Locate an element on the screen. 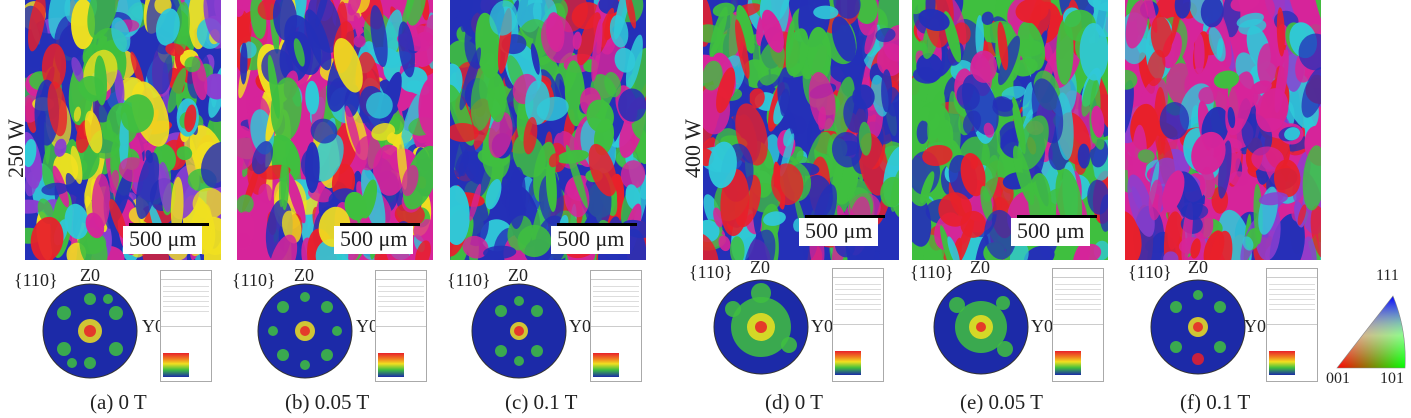 This screenshot has width=1411, height=418. pole-figure-c is located at coordinates (519, 331).